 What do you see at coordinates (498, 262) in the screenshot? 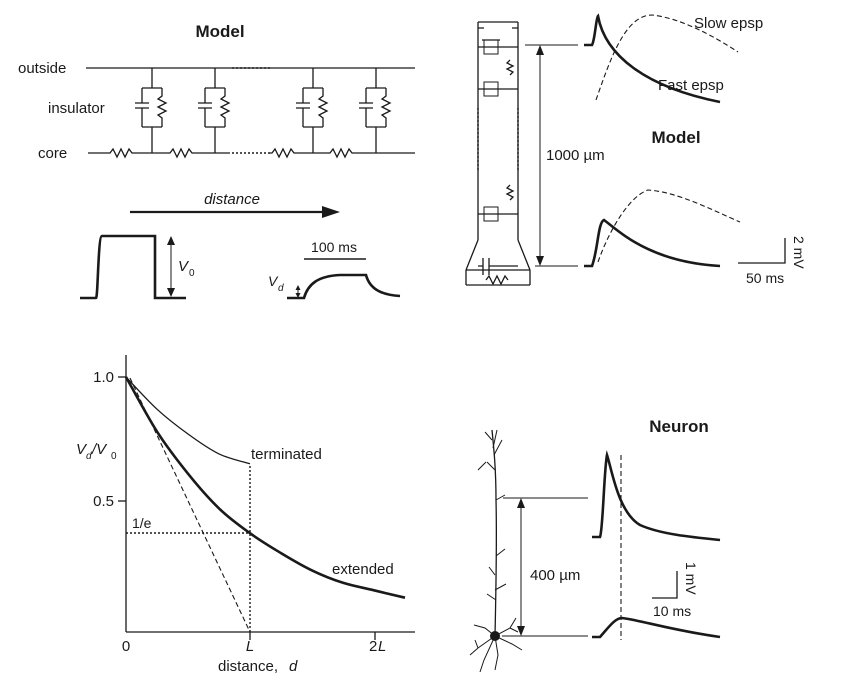
I see `soma-model` at bounding box center [498, 262].